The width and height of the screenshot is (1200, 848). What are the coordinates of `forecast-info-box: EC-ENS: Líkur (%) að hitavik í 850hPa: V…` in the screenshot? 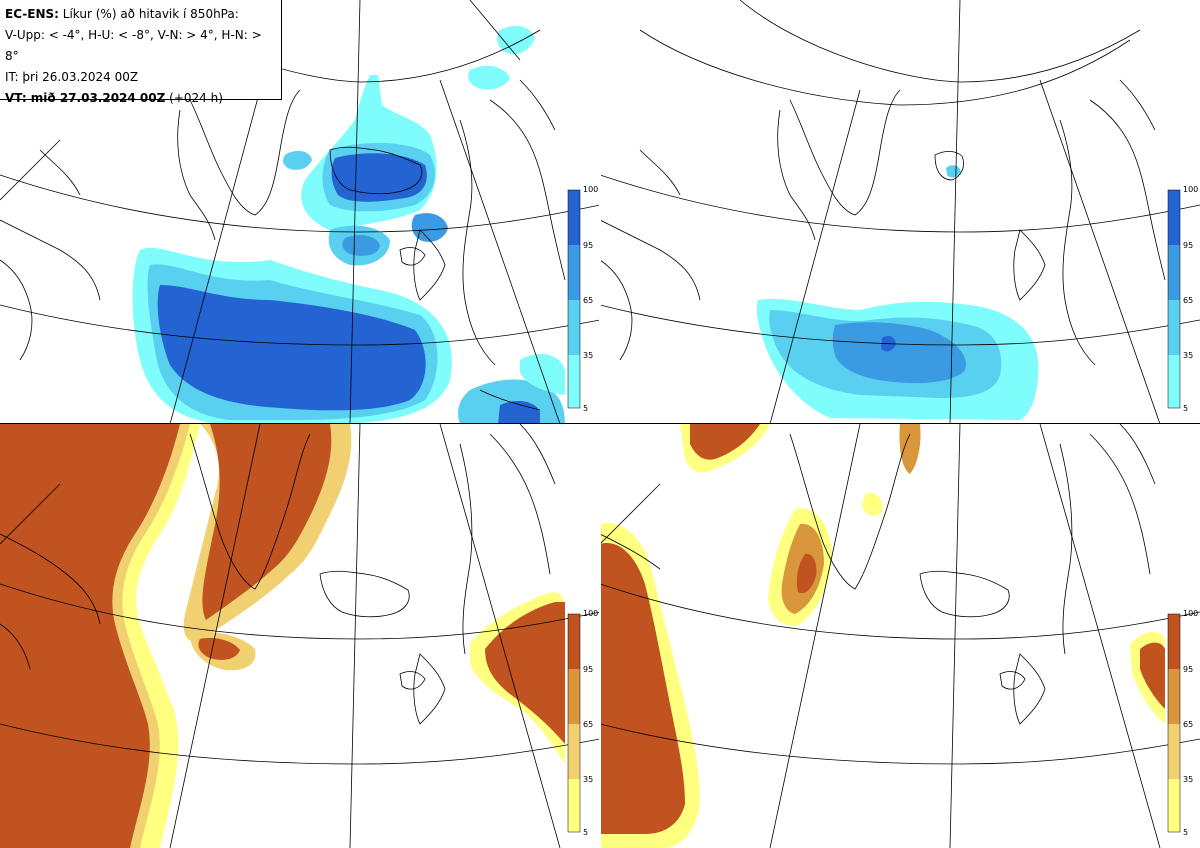 It's located at (141, 52).